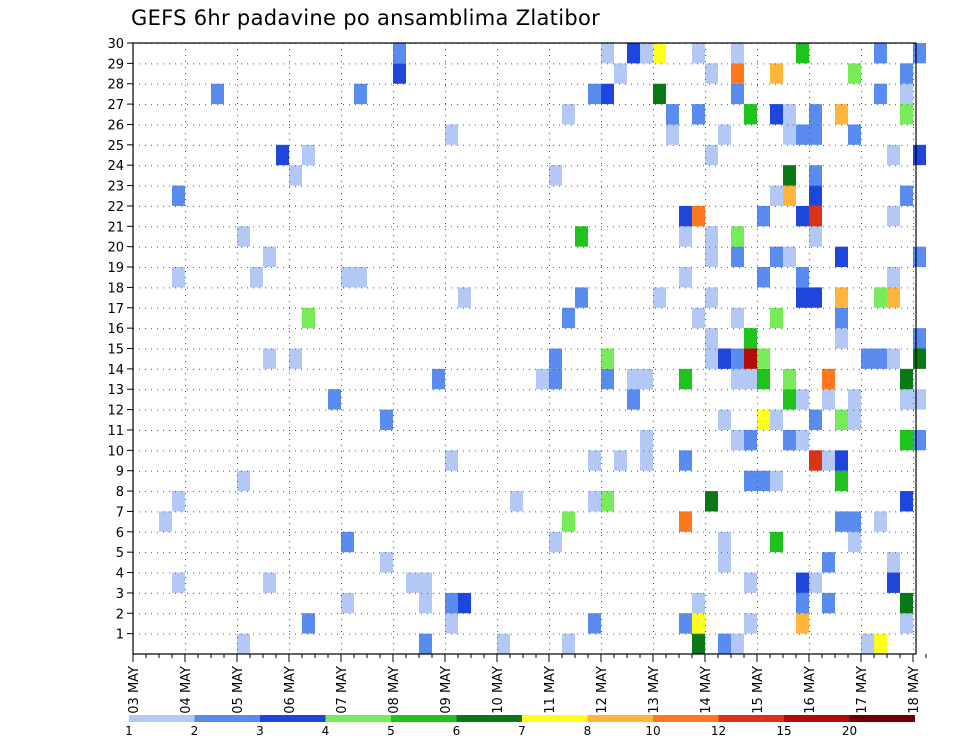 This screenshot has height=742, width=960. I want to click on y-tick-label: 4, so click(120, 574).